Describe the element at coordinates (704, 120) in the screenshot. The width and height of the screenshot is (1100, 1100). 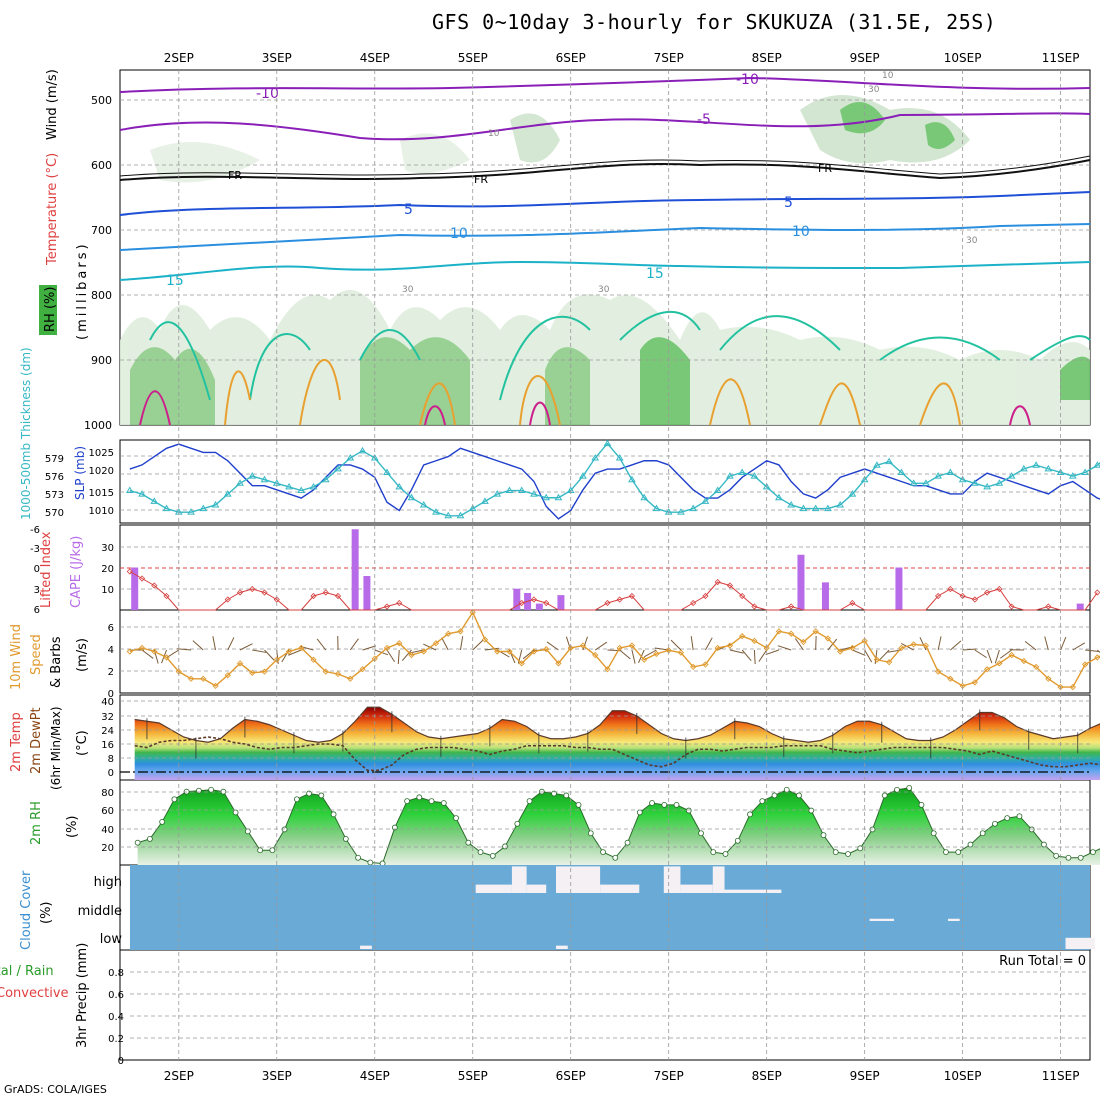
I see `label-minus5: -5` at that location.